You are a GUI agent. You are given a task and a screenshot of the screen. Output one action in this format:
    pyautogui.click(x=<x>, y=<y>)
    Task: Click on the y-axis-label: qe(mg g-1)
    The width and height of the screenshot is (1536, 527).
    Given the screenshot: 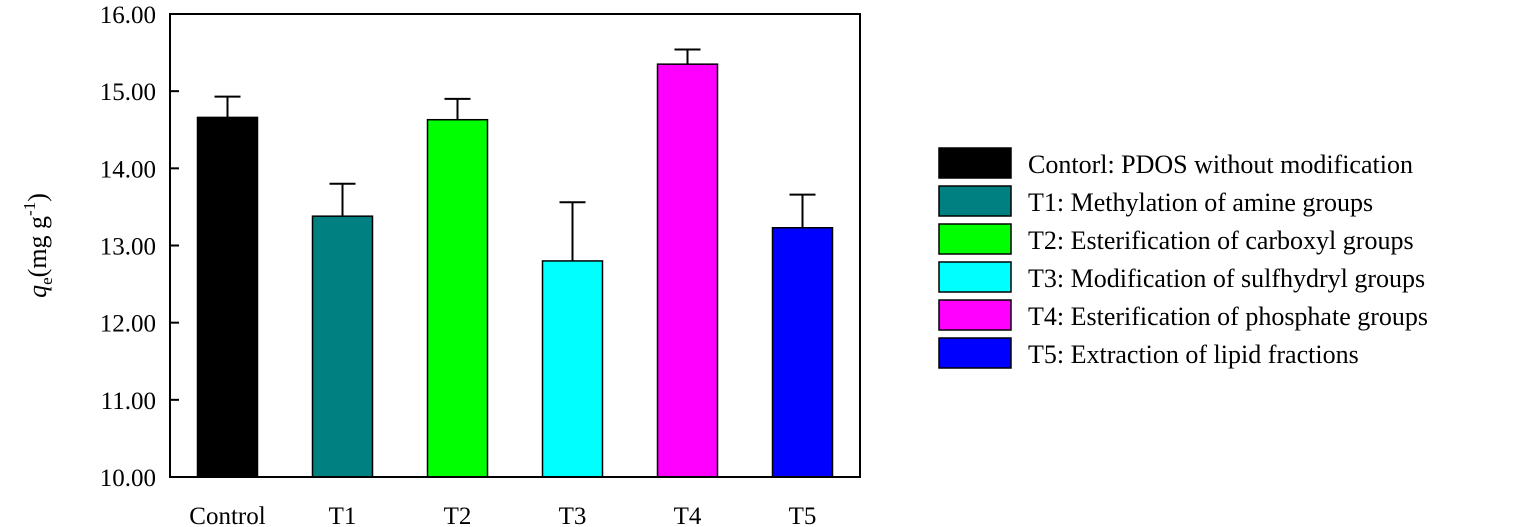 What is the action you would take?
    pyautogui.click(x=38, y=245)
    